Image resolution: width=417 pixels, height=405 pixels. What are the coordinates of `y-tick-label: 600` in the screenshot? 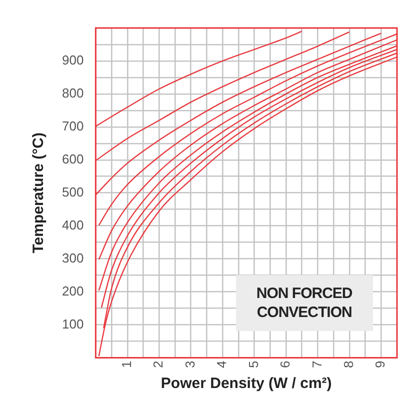 It's located at (73, 158).